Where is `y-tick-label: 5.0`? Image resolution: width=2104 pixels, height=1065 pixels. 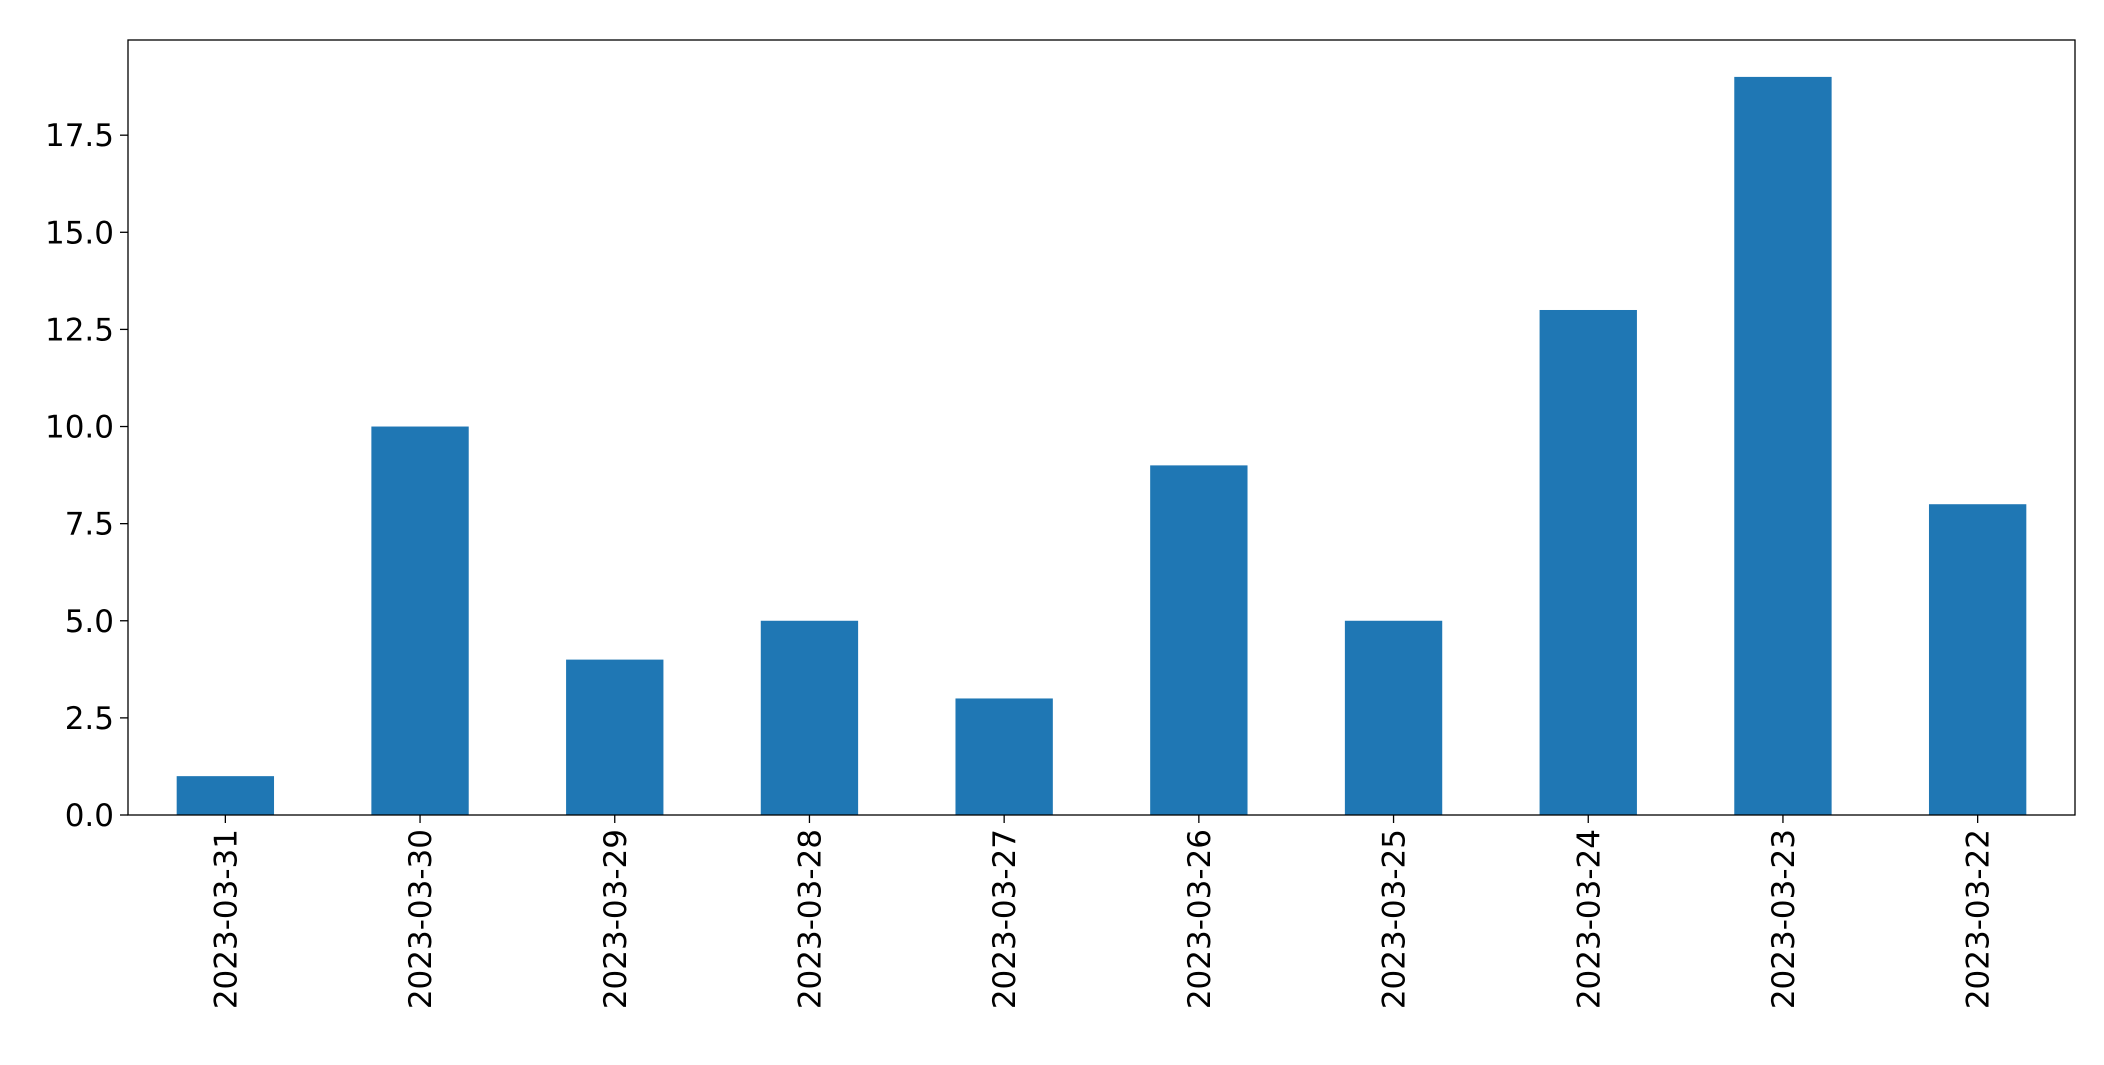 y-tick-label: 5.0 is located at coordinates (89, 622).